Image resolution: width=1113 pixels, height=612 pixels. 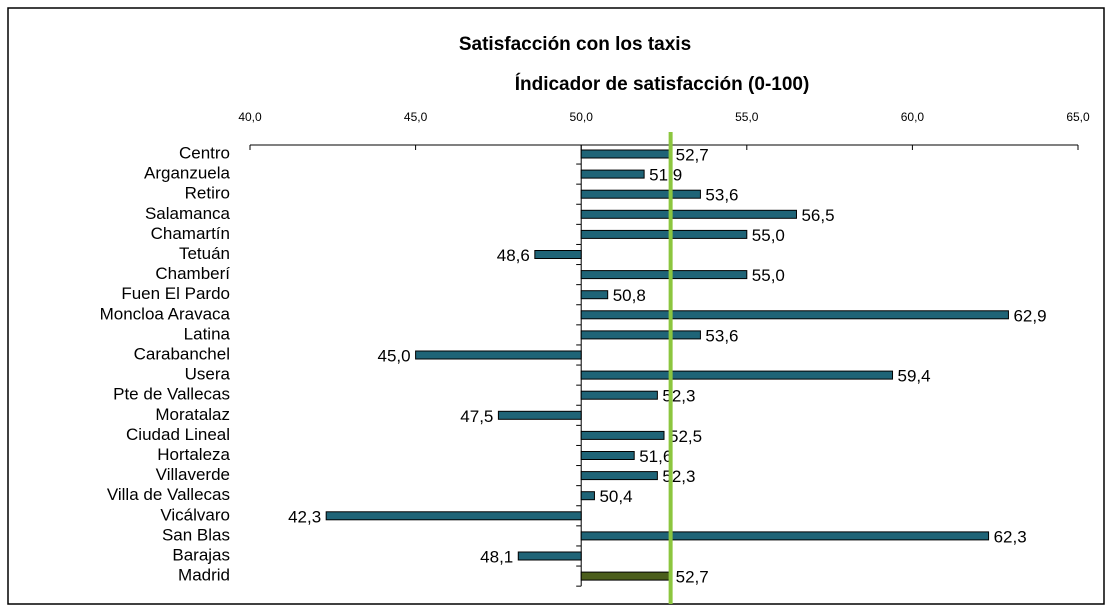 I want to click on x-tick-label: 55,0, so click(x=747, y=117).